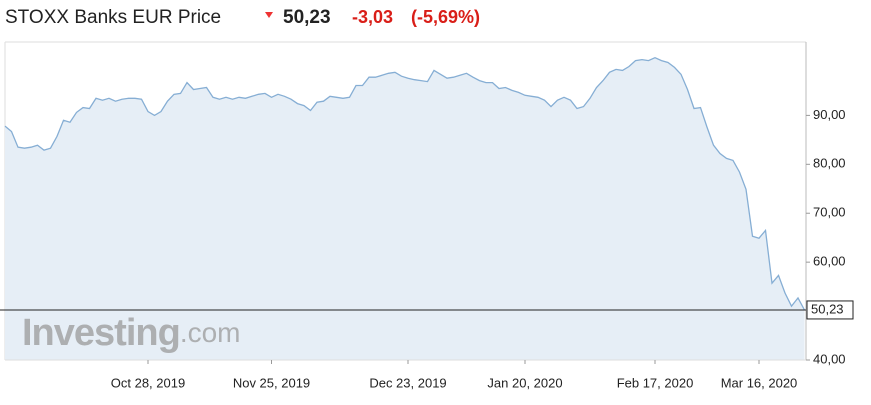 This screenshot has width=871, height=405. I want to click on y-tick-label: 40,00, so click(829, 358).